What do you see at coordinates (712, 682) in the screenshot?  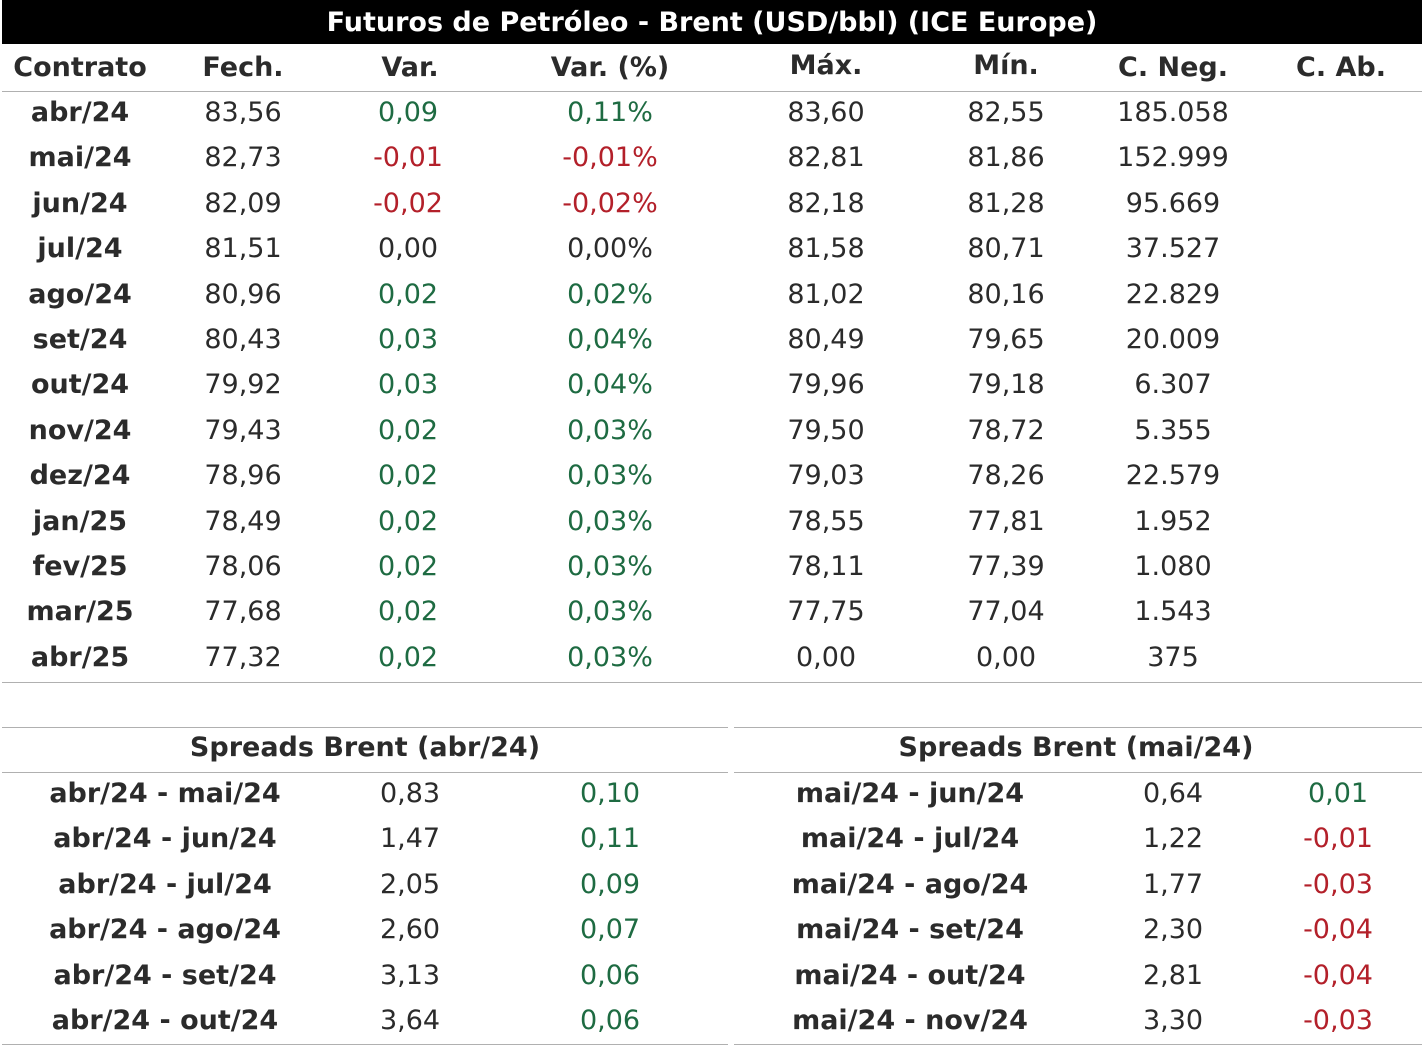 I see `table-bottom-divider` at bounding box center [712, 682].